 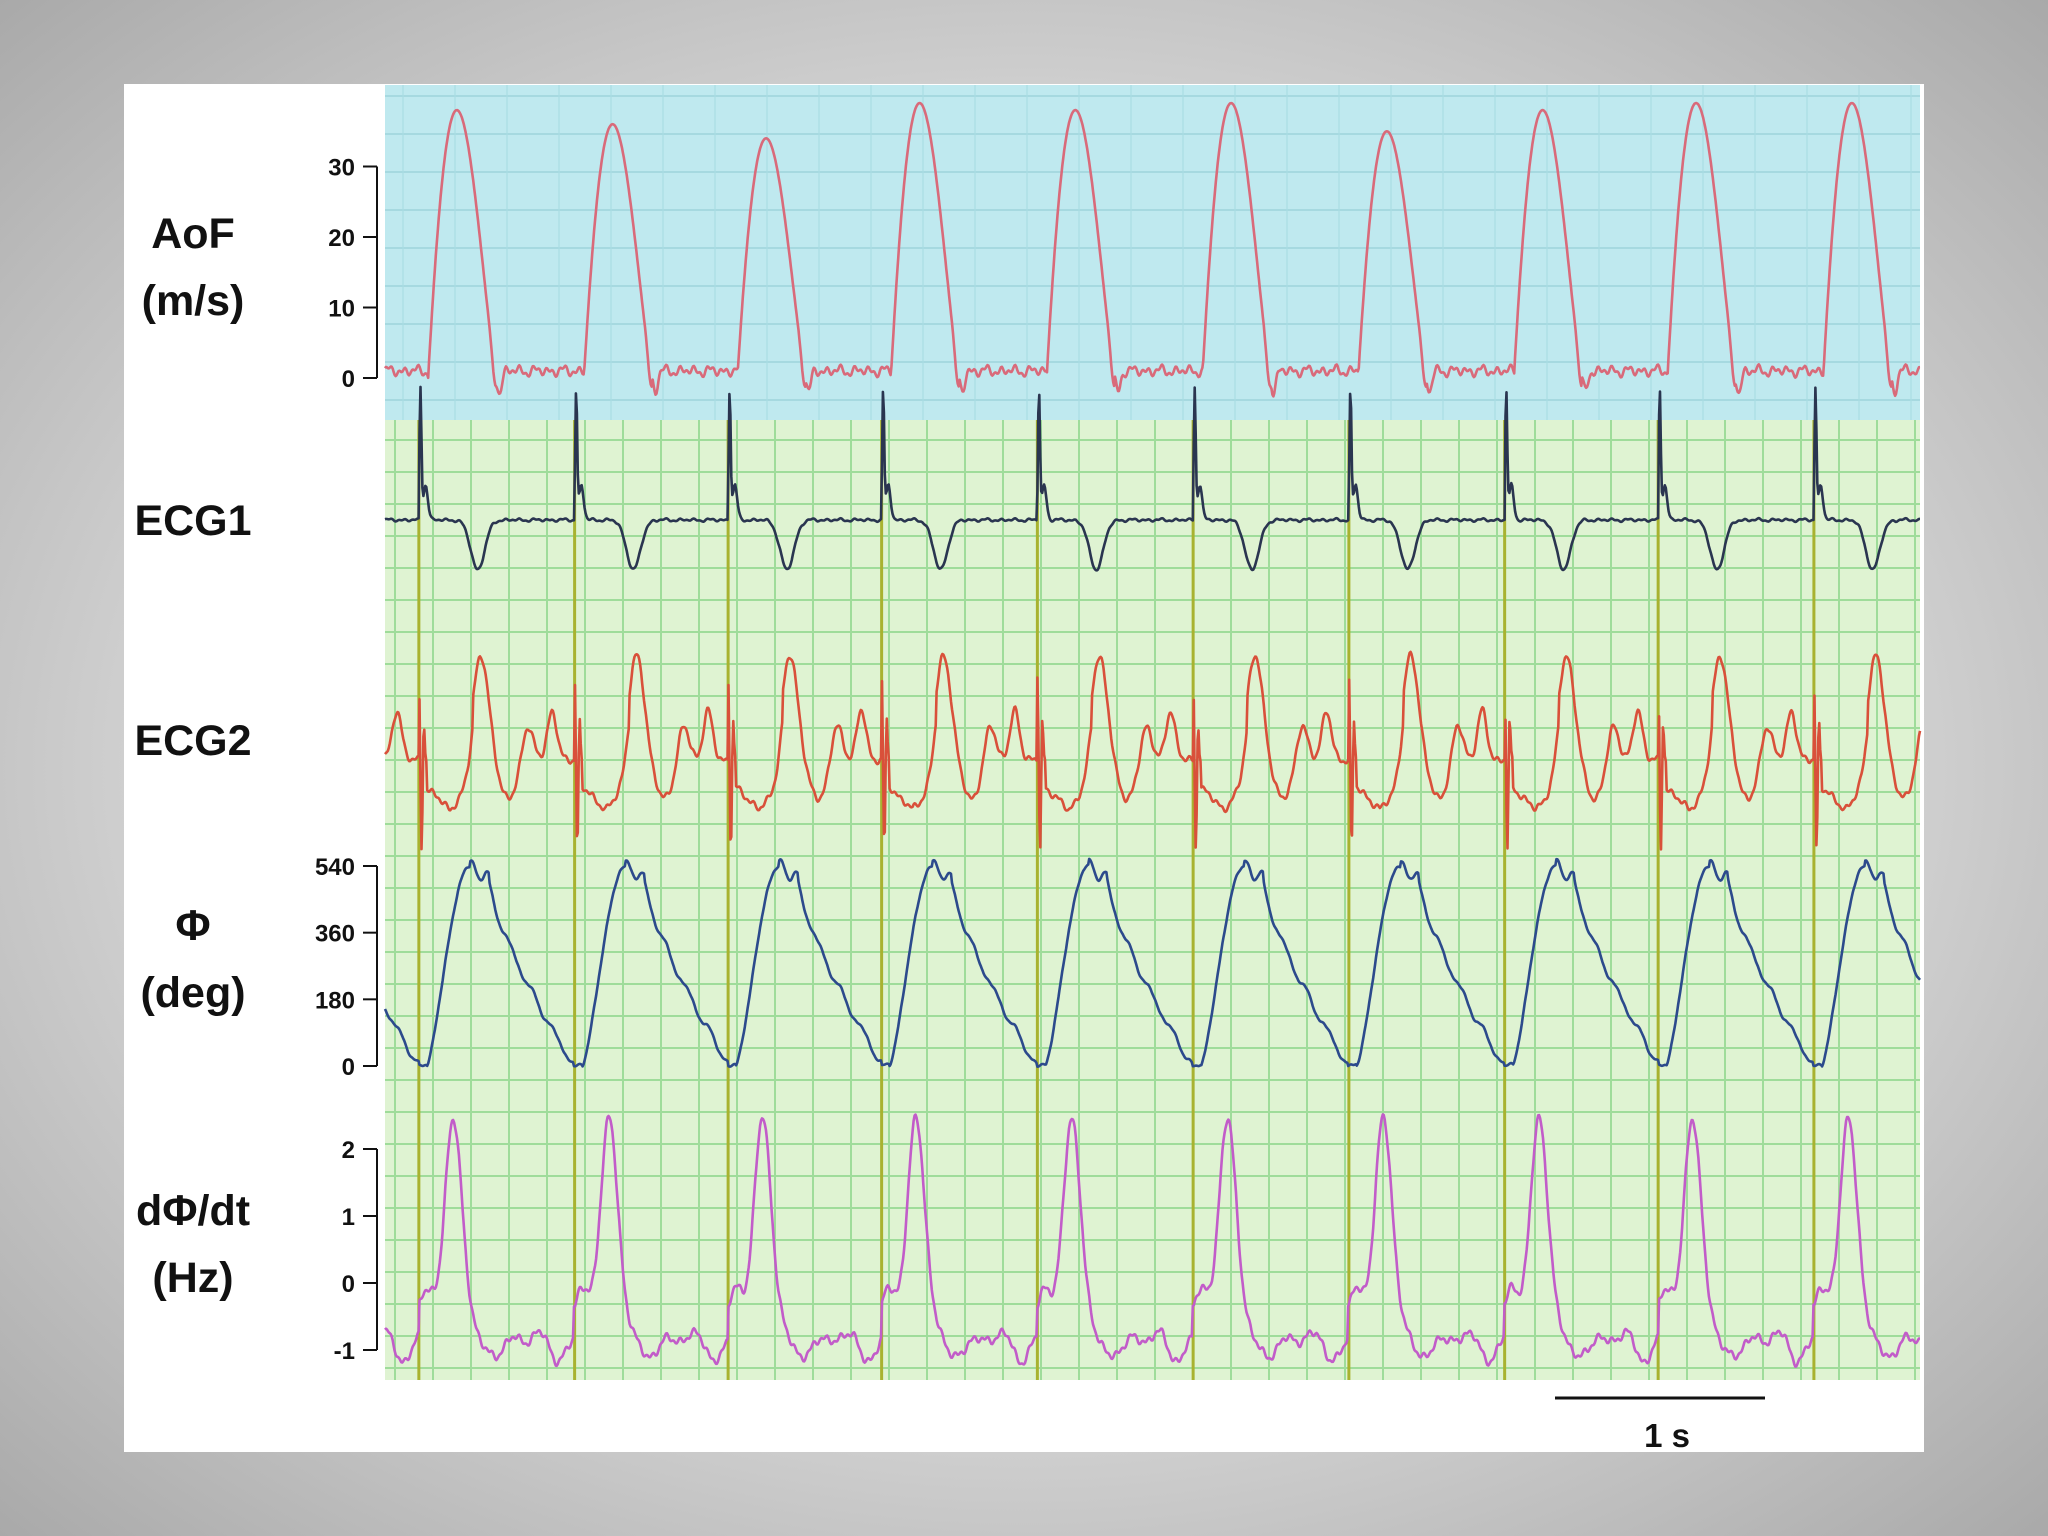 I want to click on ecg1-trace, so click(x=1152, y=478).